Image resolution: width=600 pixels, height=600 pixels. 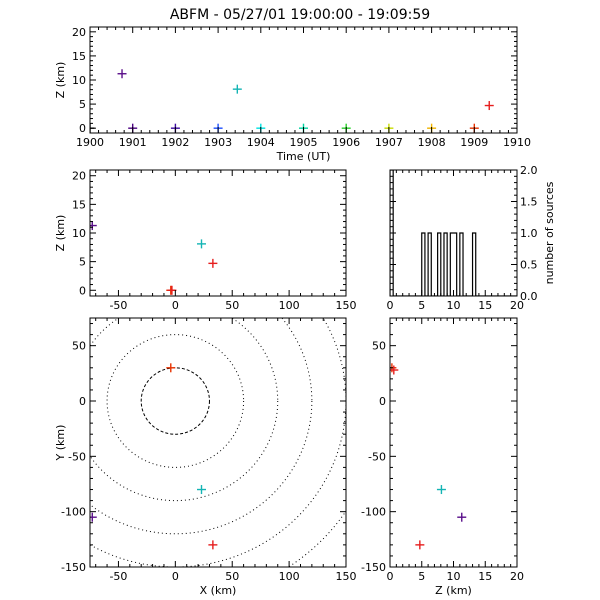 I want to click on x-tick-label: 1901, so click(x=133, y=142).